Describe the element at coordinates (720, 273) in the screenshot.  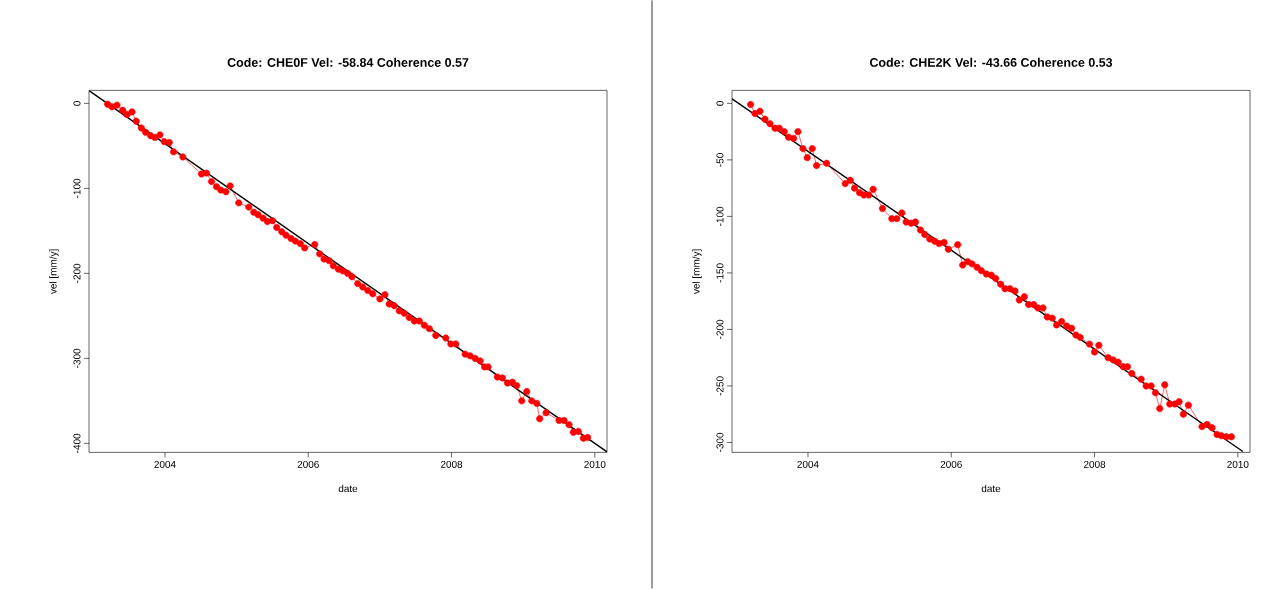
I see `y-tick-label: -150` at that location.